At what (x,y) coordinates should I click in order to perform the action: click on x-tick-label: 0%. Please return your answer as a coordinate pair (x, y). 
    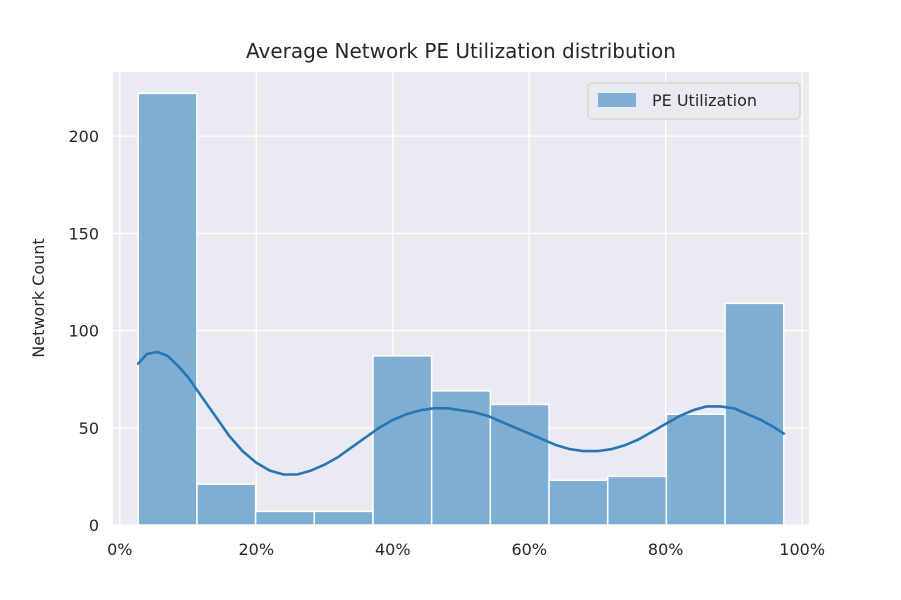
    Looking at the image, I should click on (119, 549).